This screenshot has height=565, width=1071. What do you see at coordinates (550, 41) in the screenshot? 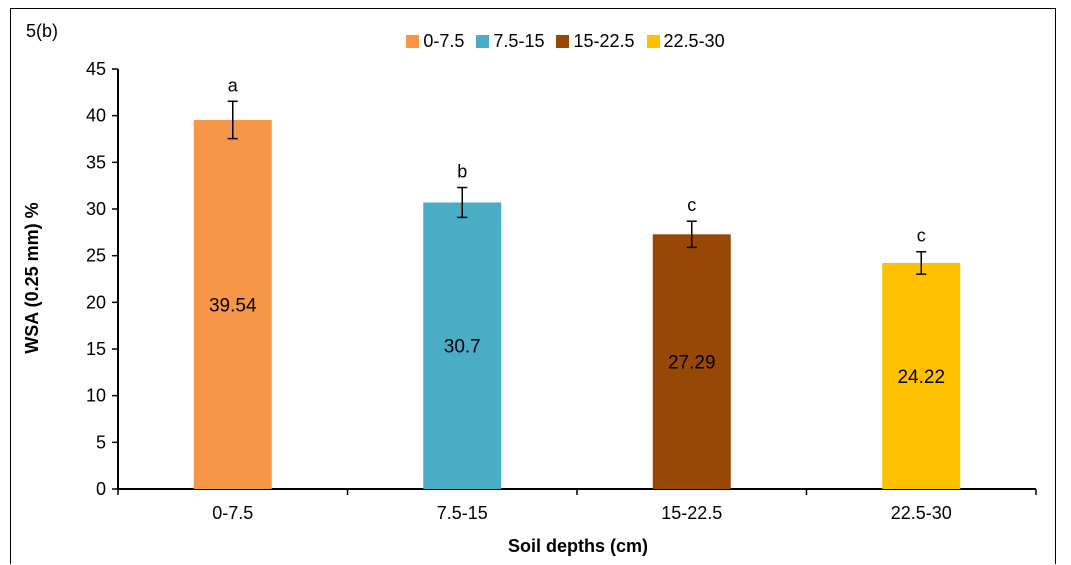
I see `legend: 0-7.5 7.5-15 15-22.5 22.5-30` at bounding box center [550, 41].